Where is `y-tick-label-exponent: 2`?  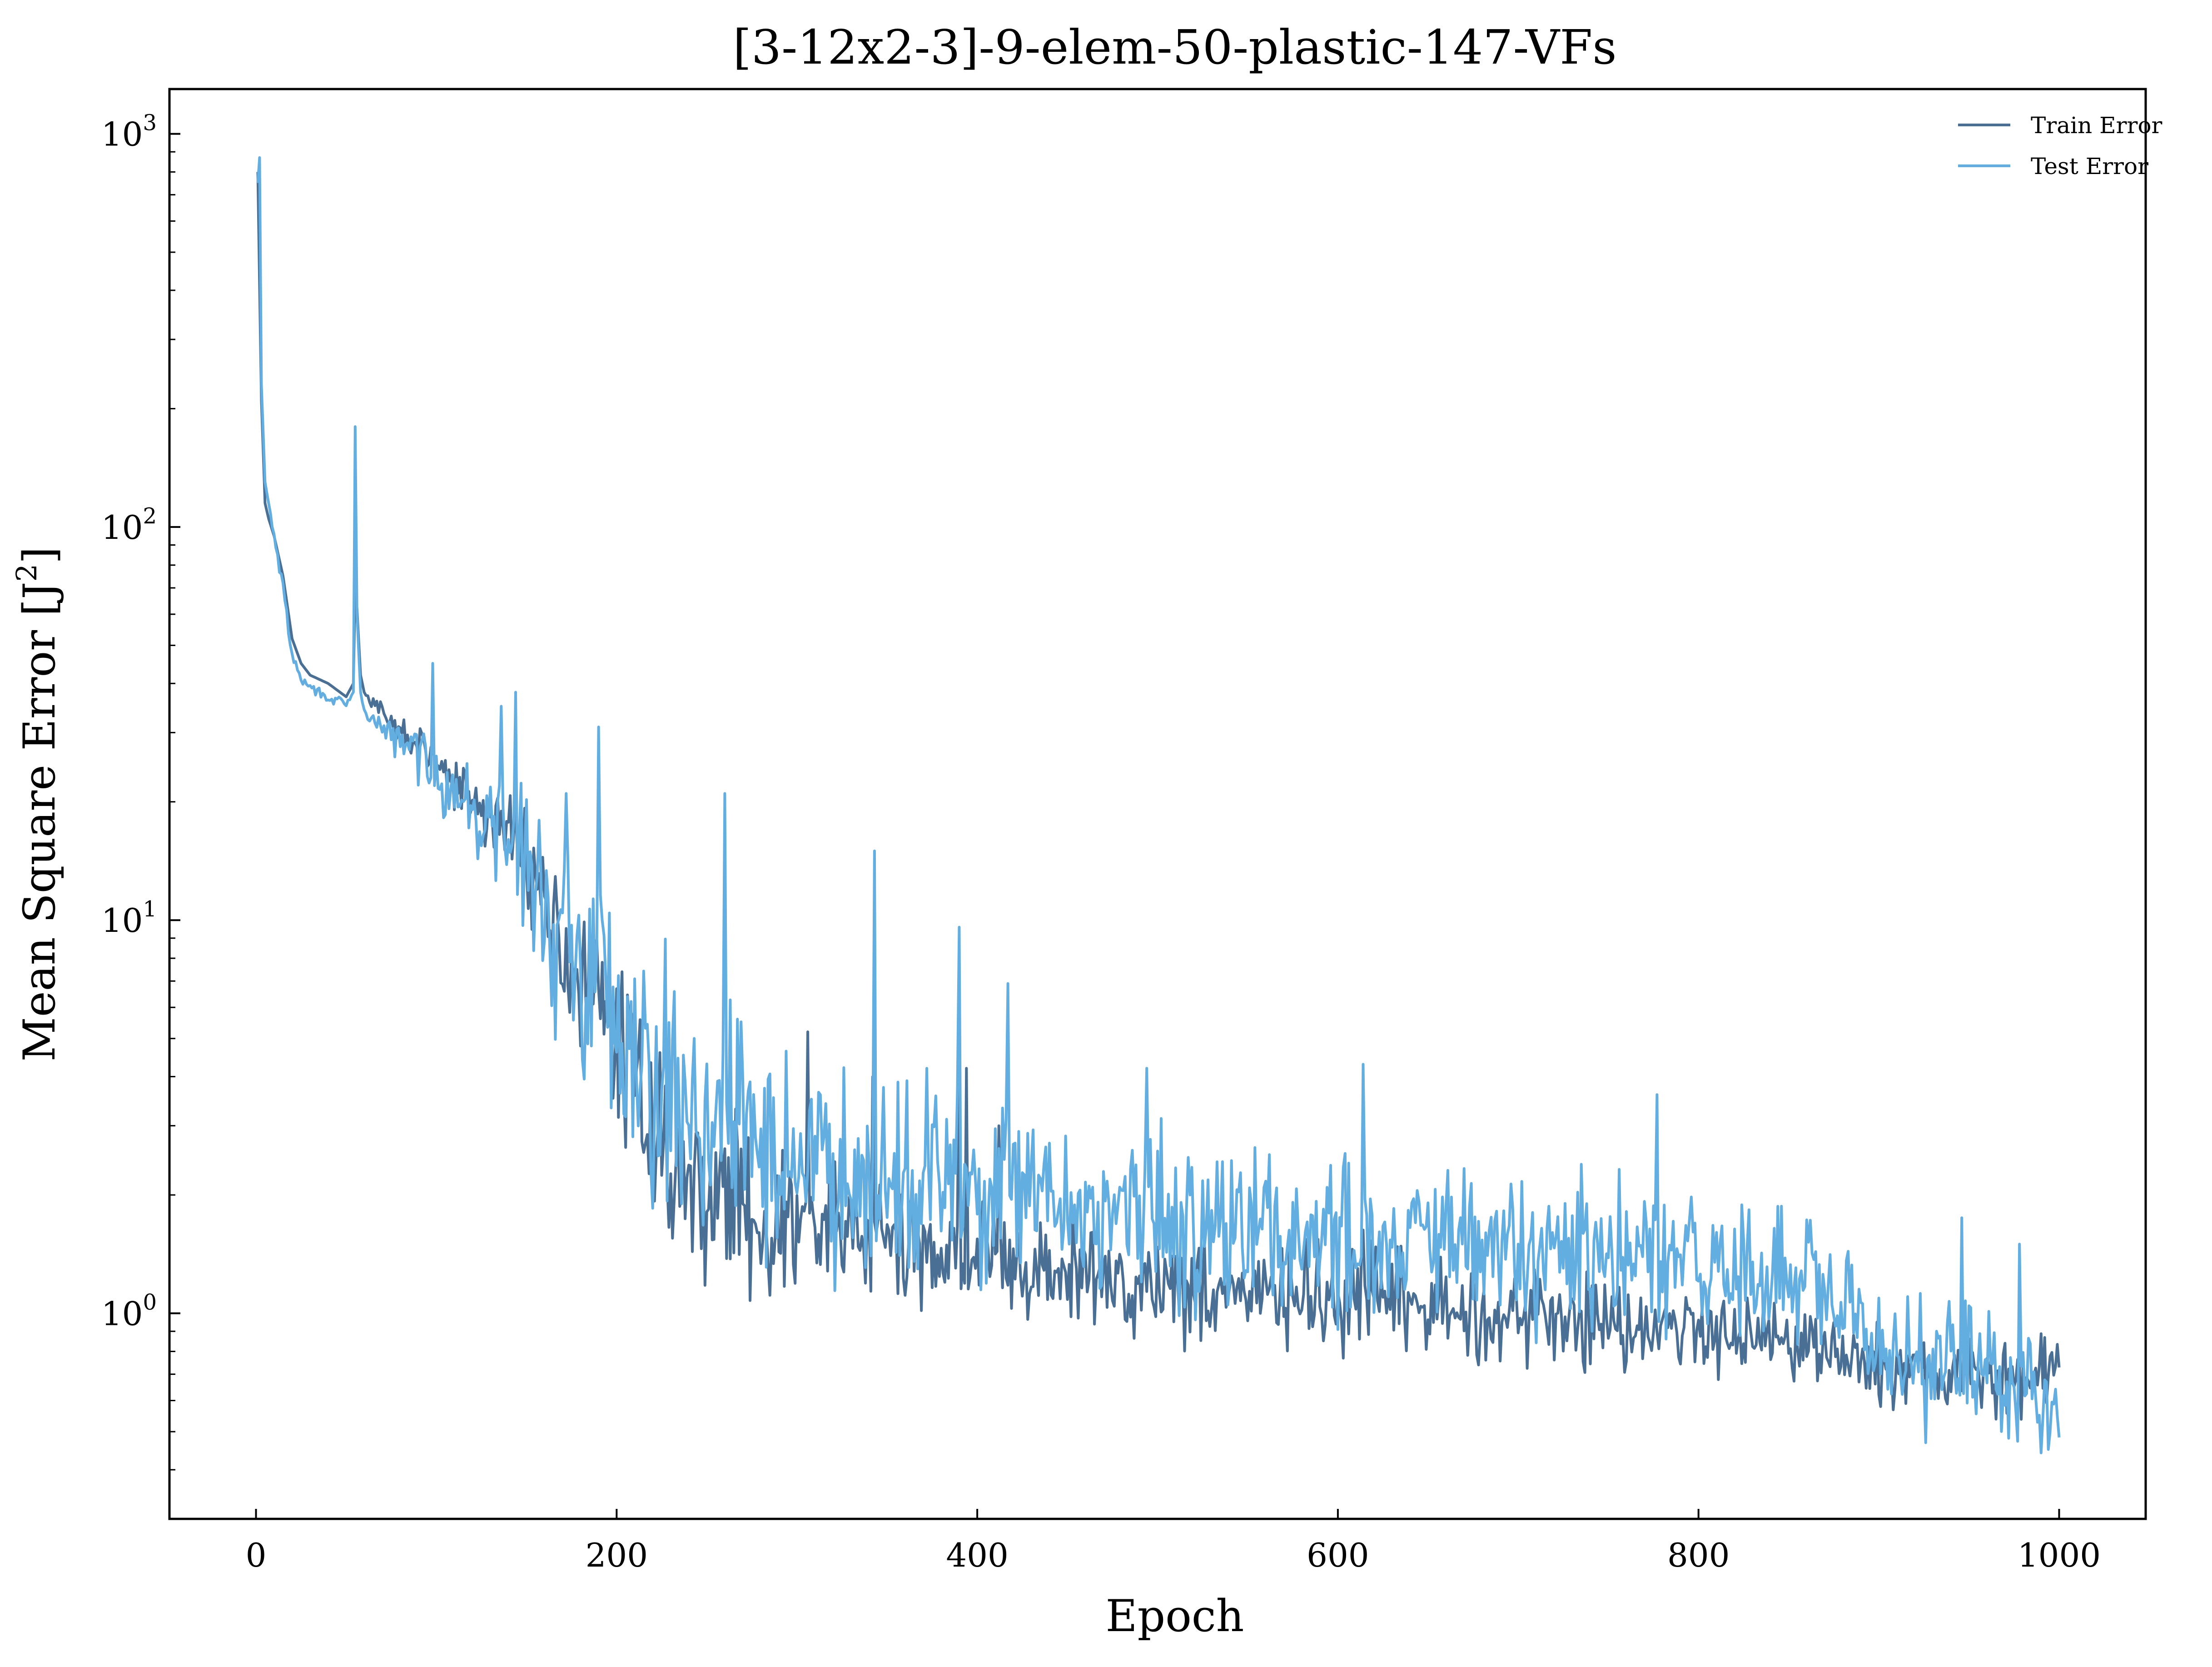 y-tick-label-exponent: 2 is located at coordinates (150, 516).